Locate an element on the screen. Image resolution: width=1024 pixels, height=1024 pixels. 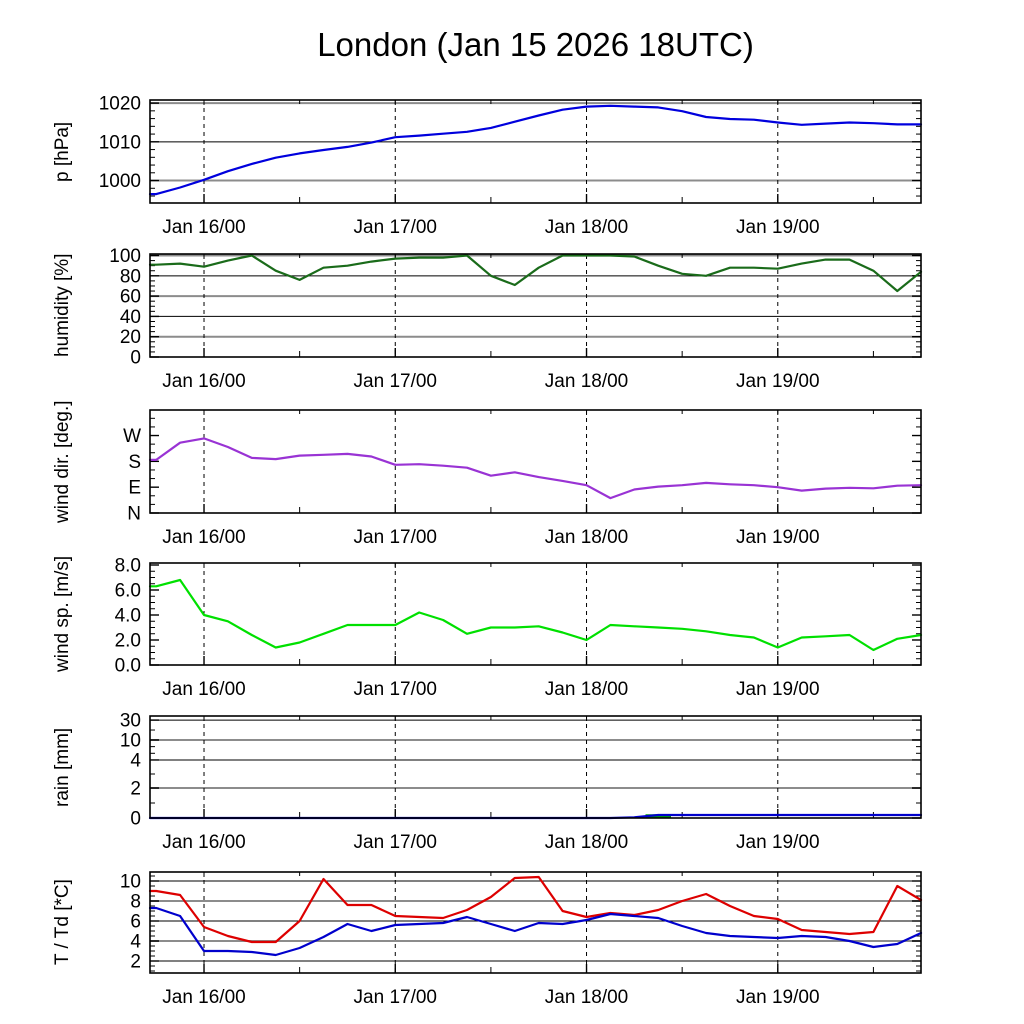
wind-speed-ytick-label: 8.0 is located at coordinates (128, 566).